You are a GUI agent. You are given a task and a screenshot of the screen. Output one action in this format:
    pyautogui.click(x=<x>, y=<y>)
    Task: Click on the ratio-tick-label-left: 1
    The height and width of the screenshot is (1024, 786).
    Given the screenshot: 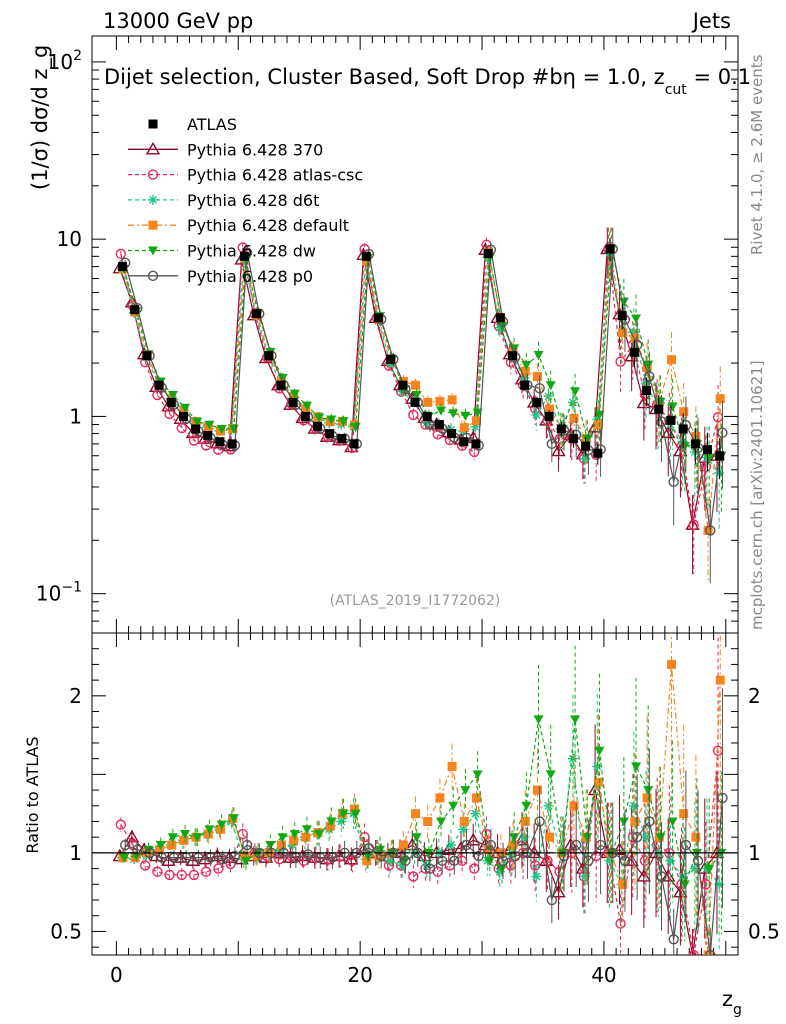 What is the action you would take?
    pyautogui.click(x=75, y=853)
    